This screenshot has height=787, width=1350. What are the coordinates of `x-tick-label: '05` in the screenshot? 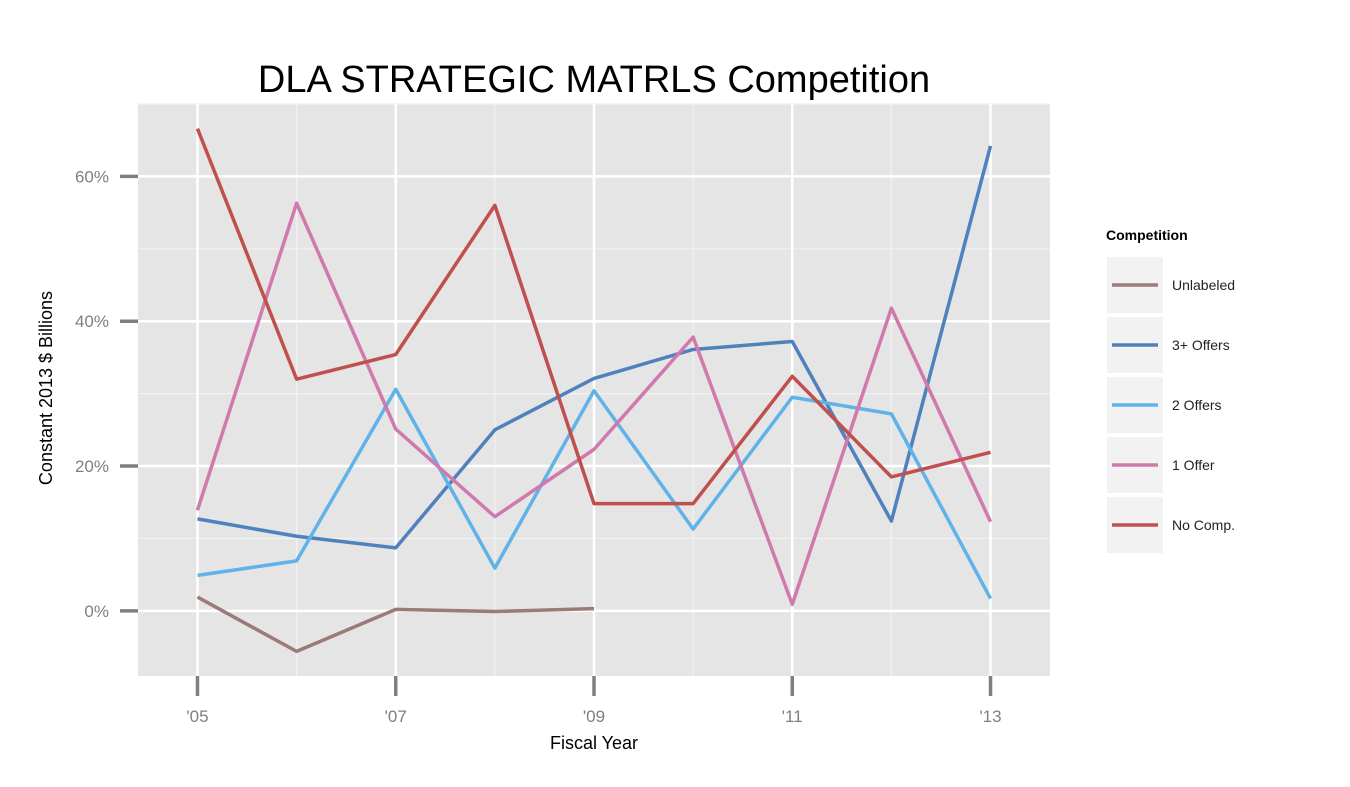 It's located at (197, 716).